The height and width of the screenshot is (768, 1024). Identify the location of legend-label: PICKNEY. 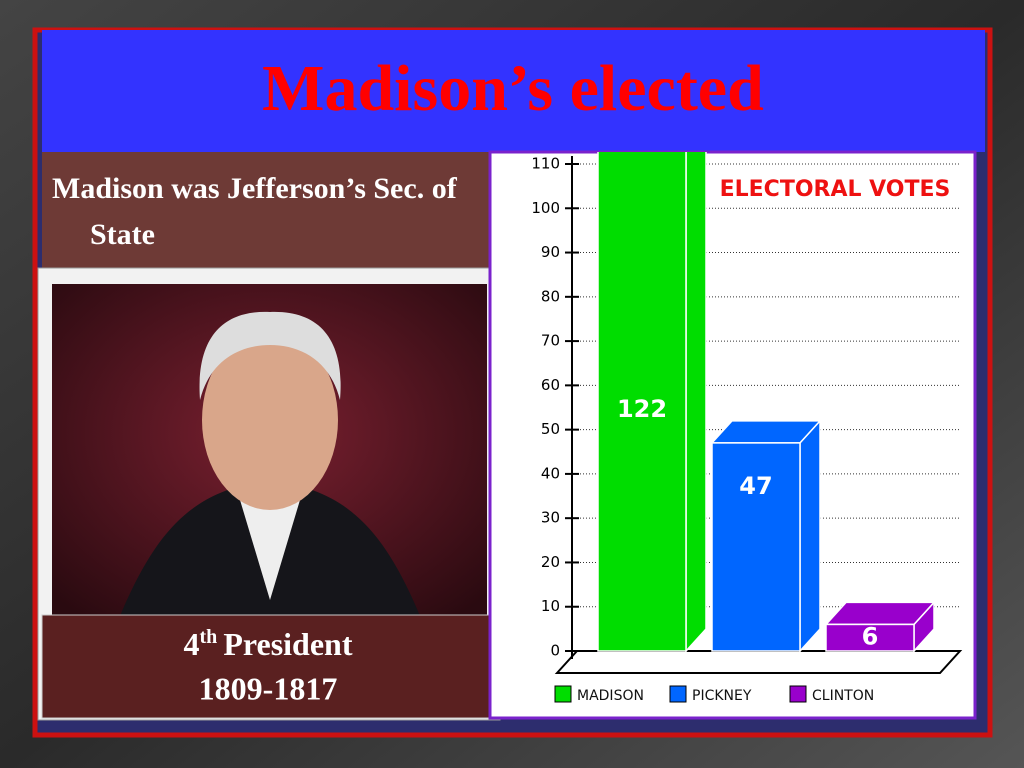
(722, 696).